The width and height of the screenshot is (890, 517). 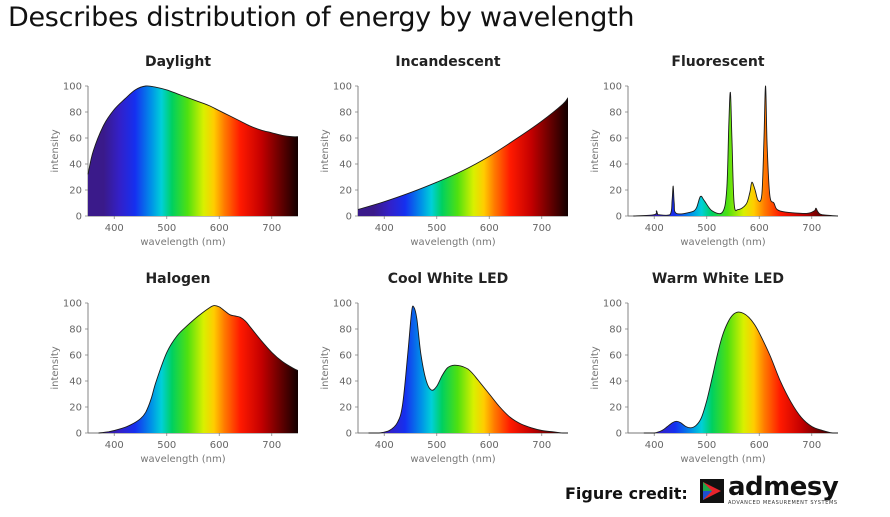 What do you see at coordinates (448, 279) in the screenshot?
I see `chart-title: Cool White LED` at bounding box center [448, 279].